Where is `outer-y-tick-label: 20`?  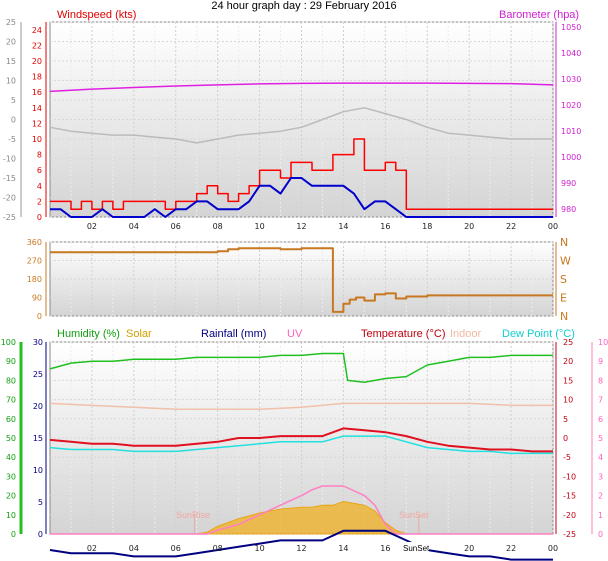
outer-y-tick-label: 20 is located at coordinates (11, 42).